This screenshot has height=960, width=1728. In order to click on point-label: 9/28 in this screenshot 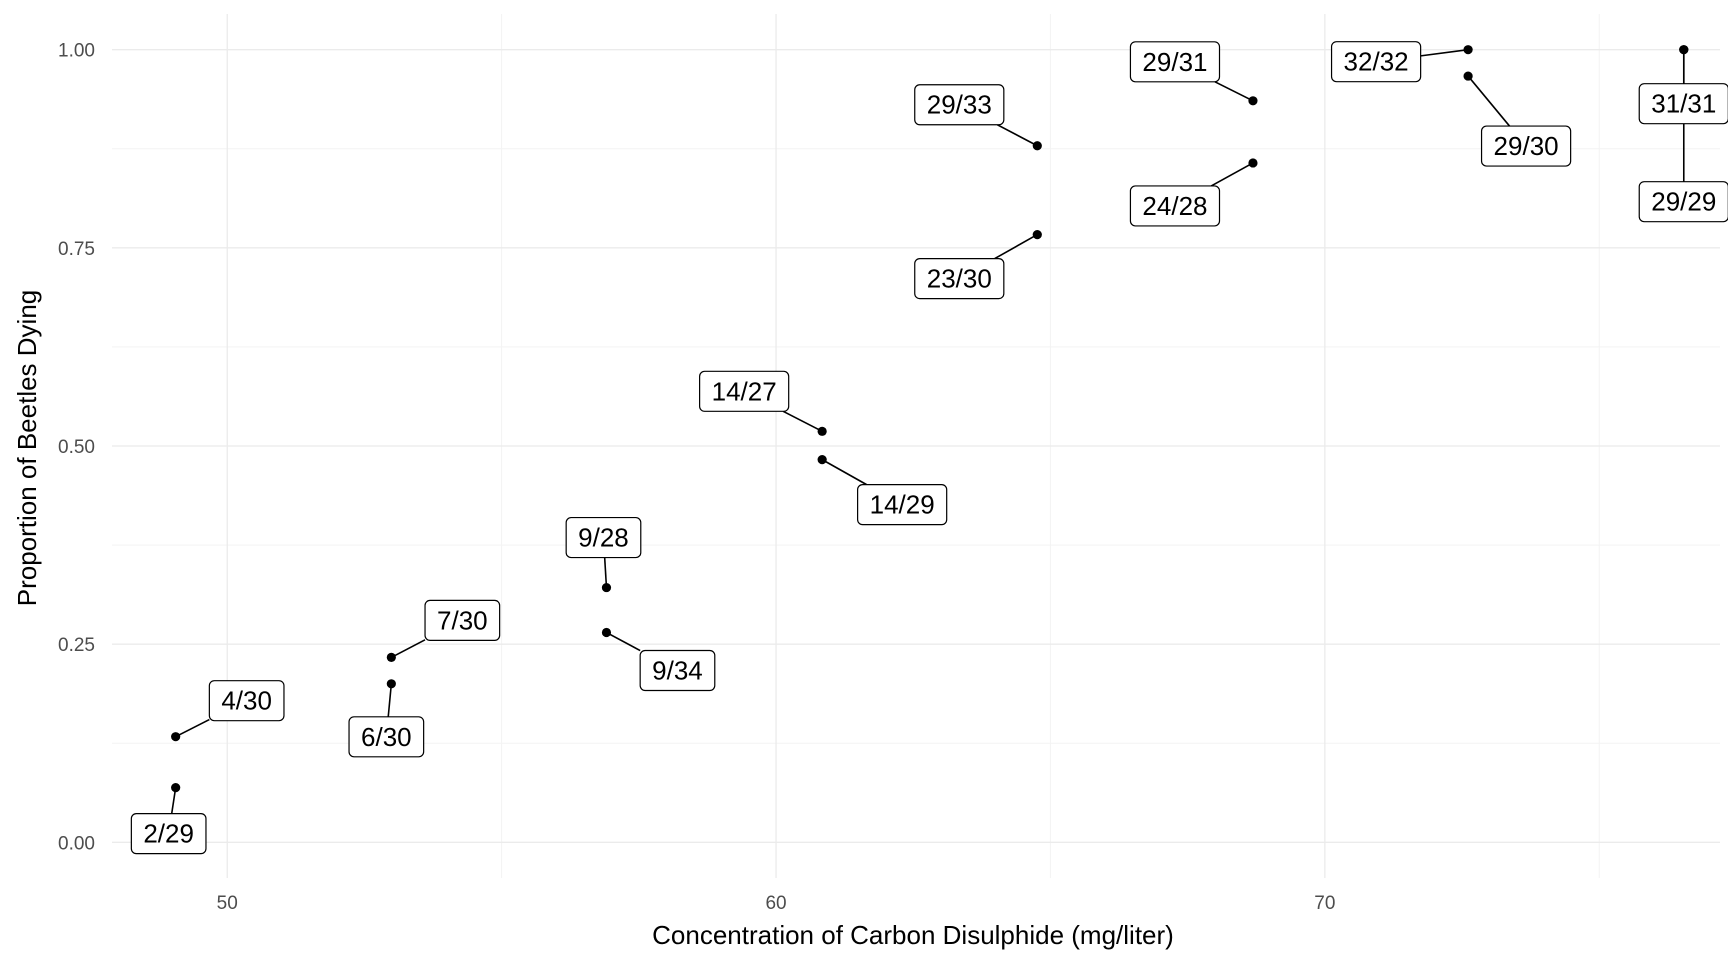, I will do `click(603, 537)`.